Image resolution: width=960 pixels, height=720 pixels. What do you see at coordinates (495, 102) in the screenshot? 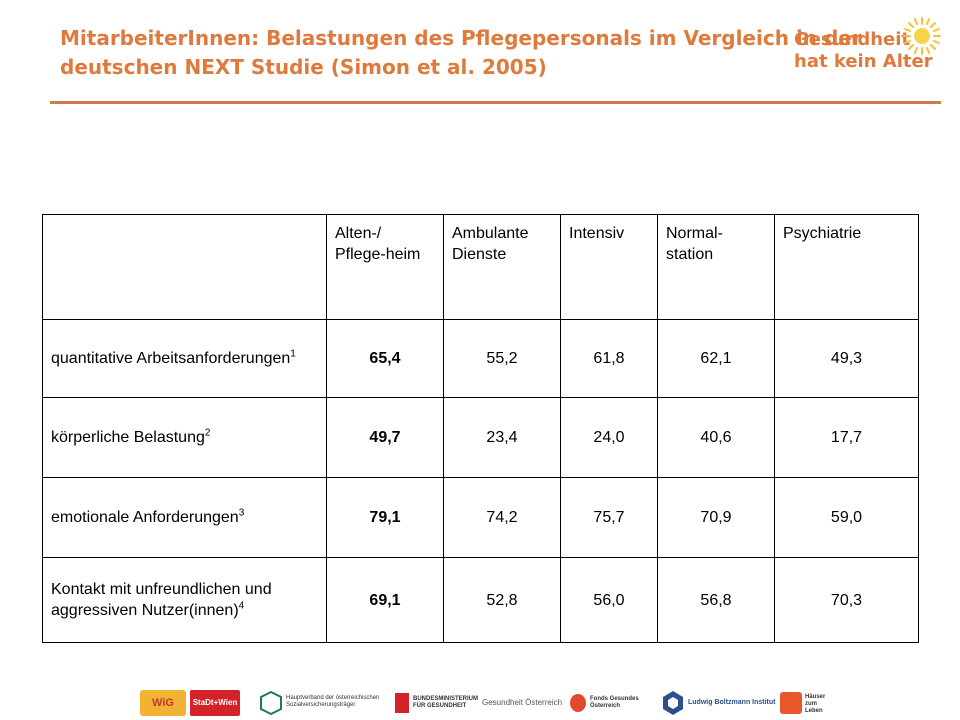
I see `title-divider` at bounding box center [495, 102].